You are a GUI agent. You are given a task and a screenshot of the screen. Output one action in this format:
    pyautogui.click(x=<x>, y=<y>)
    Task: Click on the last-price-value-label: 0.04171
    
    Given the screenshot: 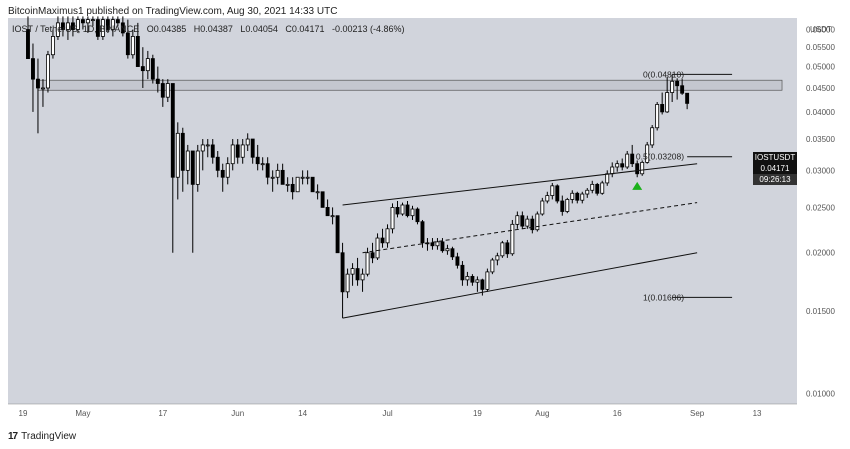 What is the action you would take?
    pyautogui.click(x=775, y=168)
    